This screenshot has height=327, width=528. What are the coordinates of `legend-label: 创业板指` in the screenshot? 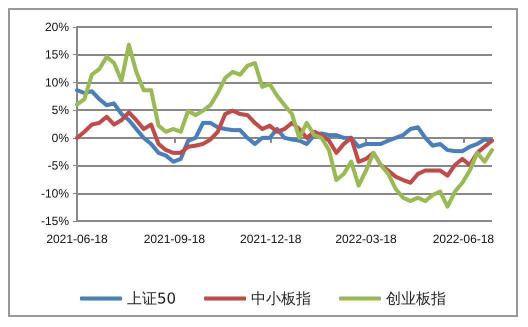 It's located at (416, 299).